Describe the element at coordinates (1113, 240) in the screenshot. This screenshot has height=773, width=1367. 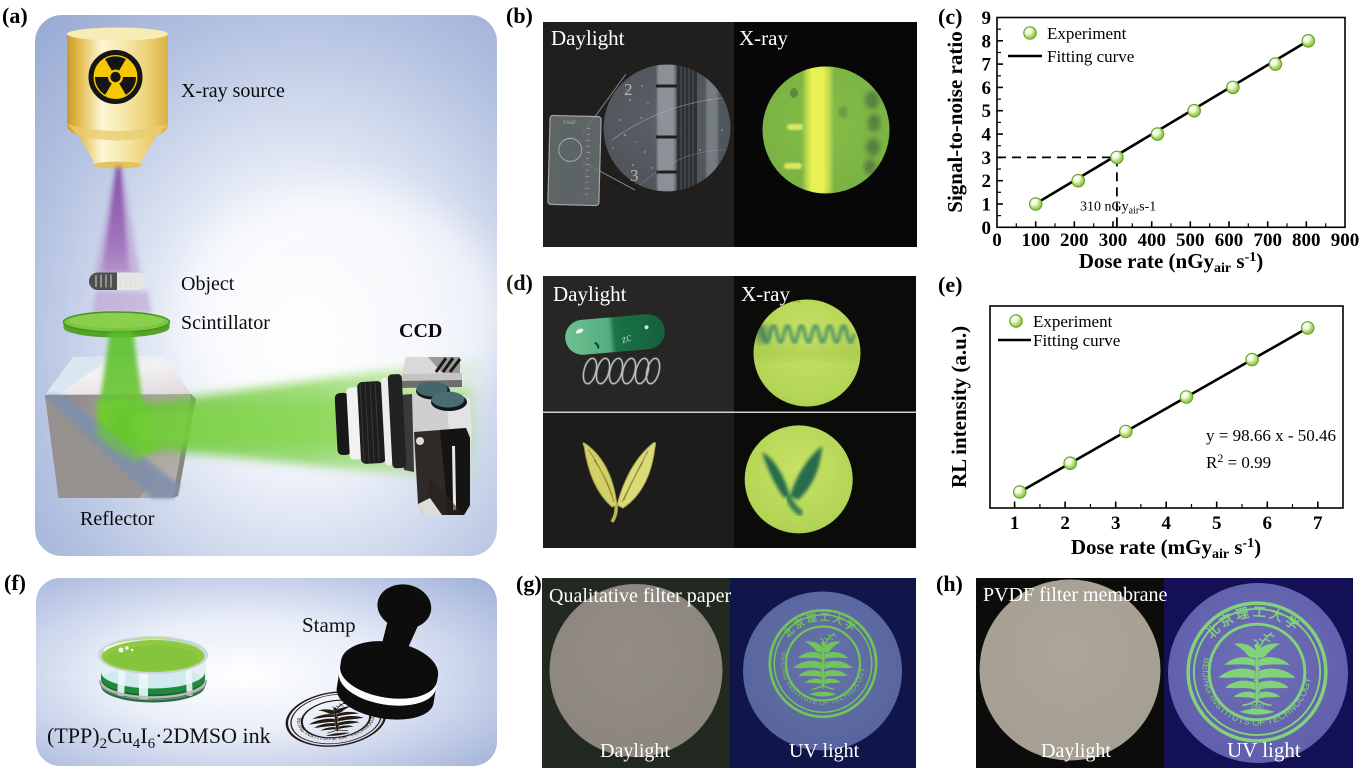
I see `svg-text: 300` at that location.